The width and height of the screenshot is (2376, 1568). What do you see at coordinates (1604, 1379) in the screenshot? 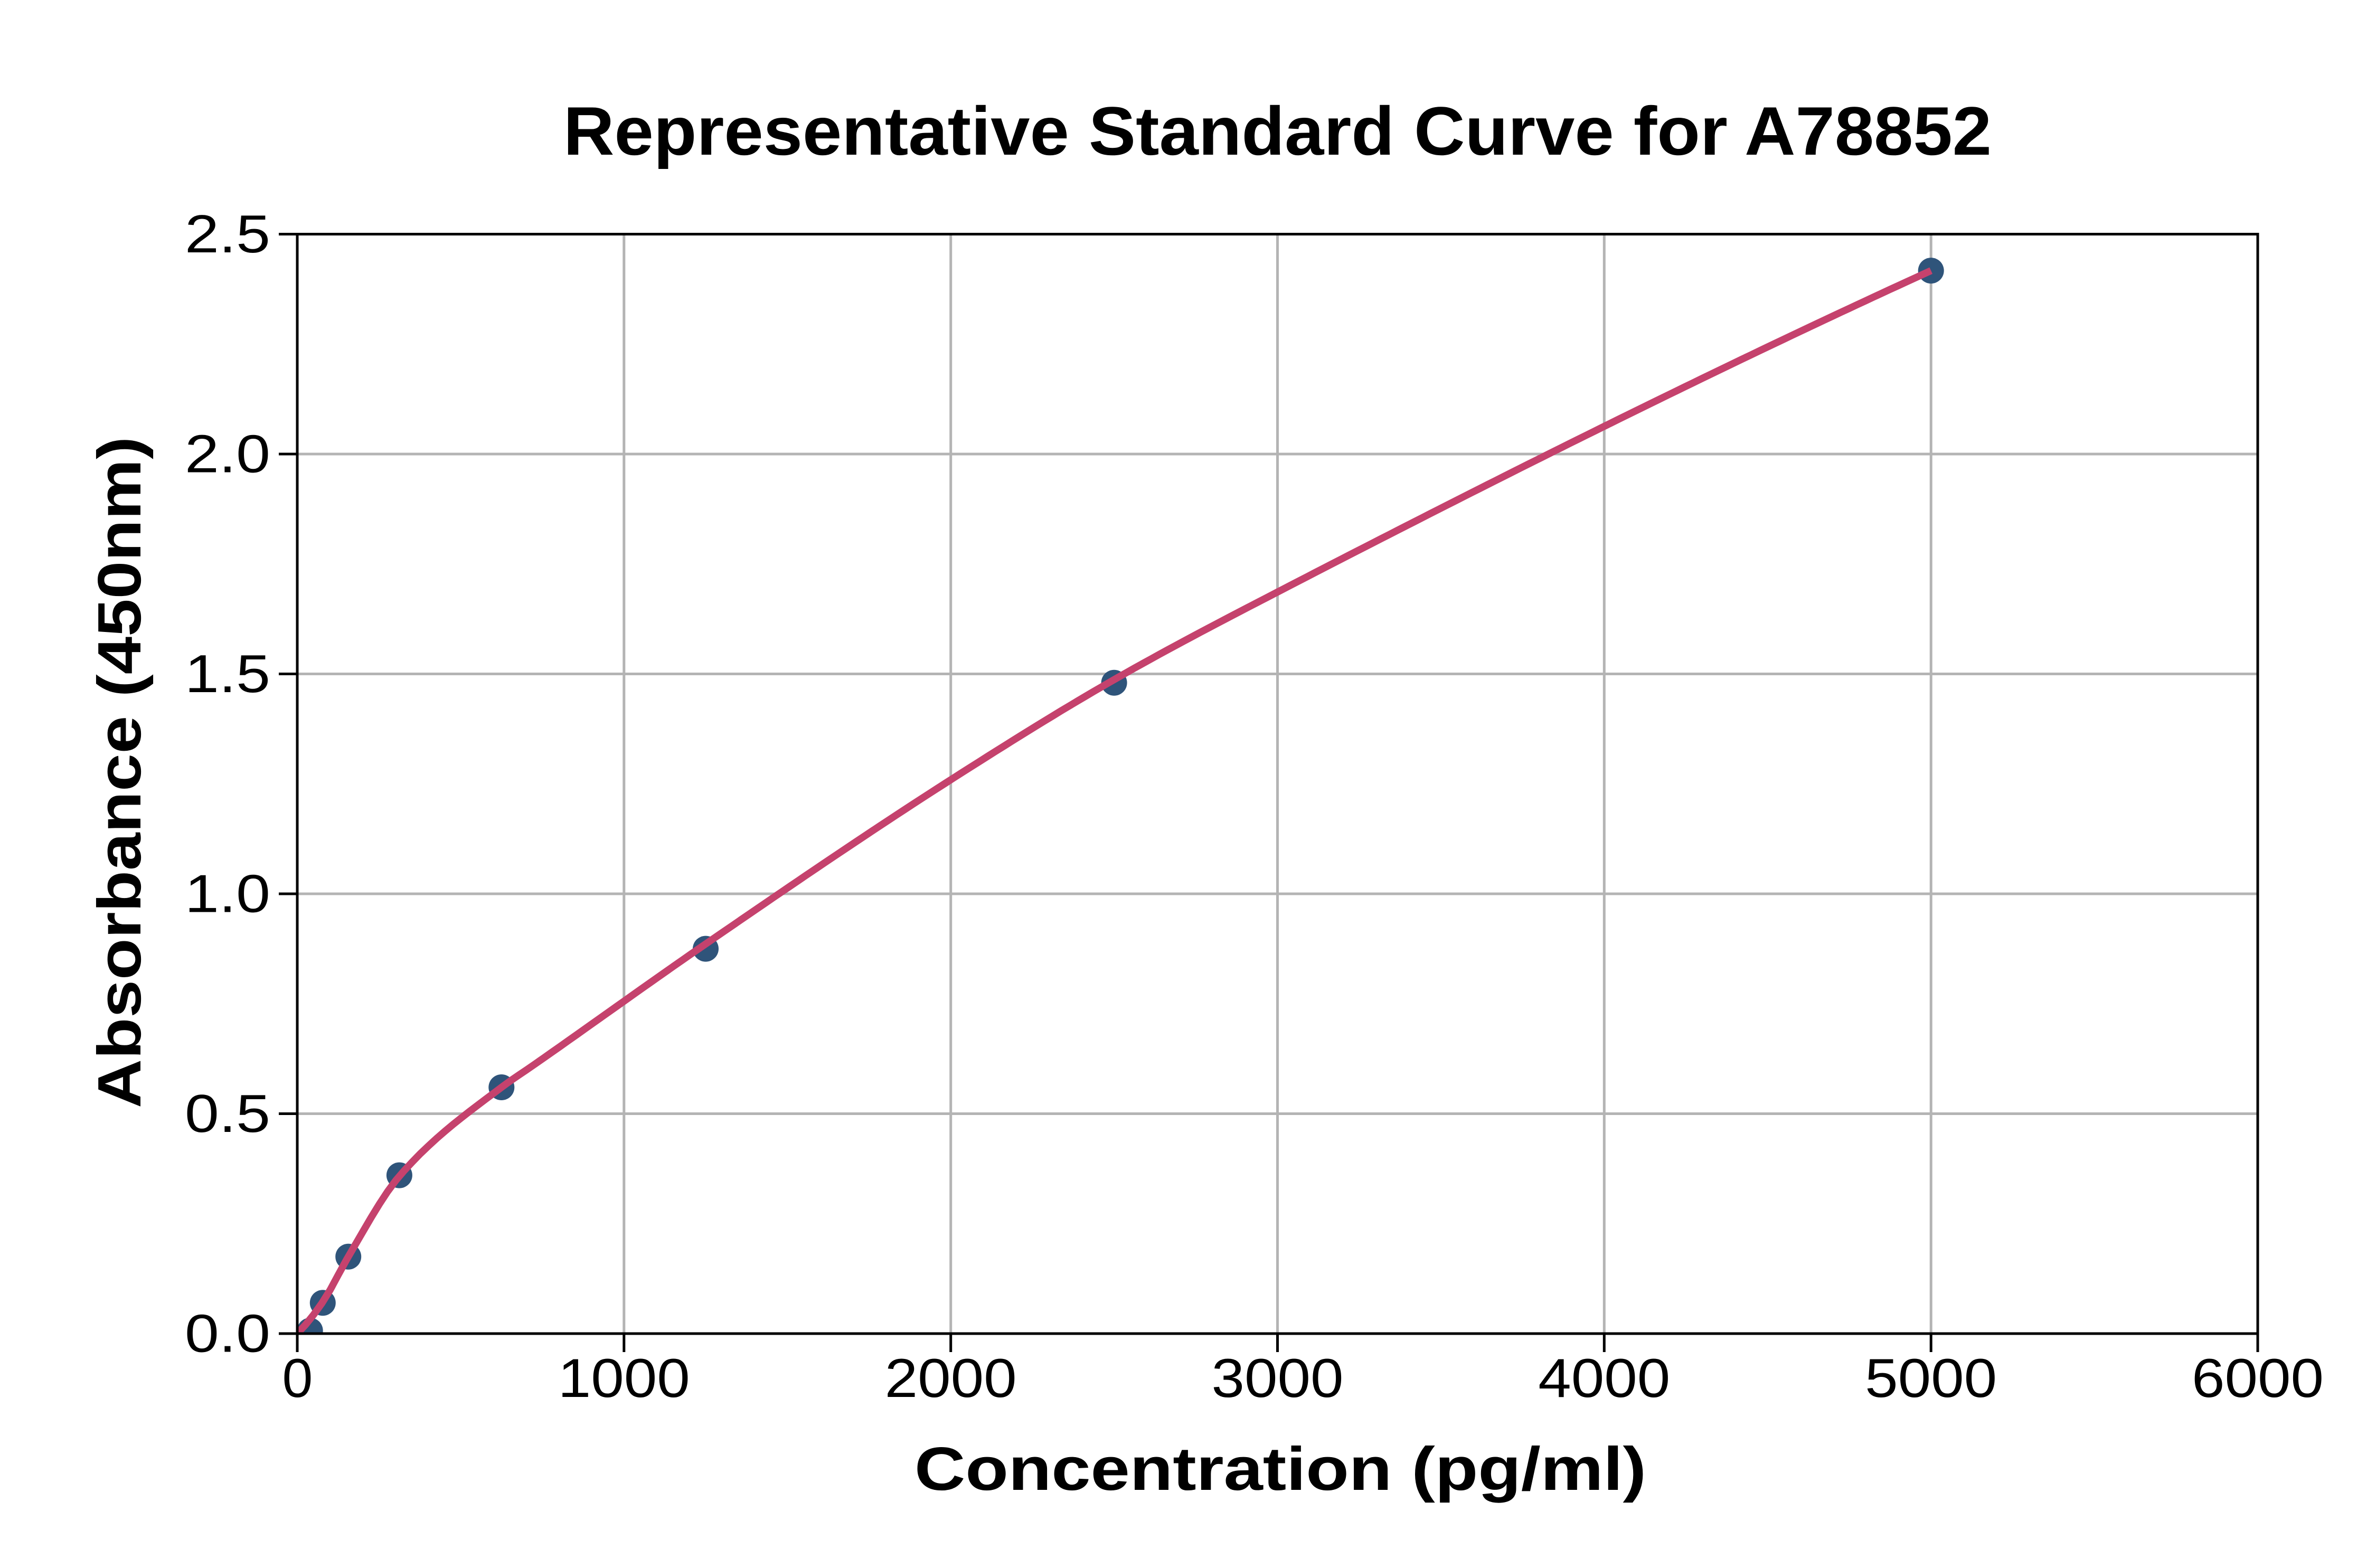
I see `svg-text: 4000` at bounding box center [1604, 1379].